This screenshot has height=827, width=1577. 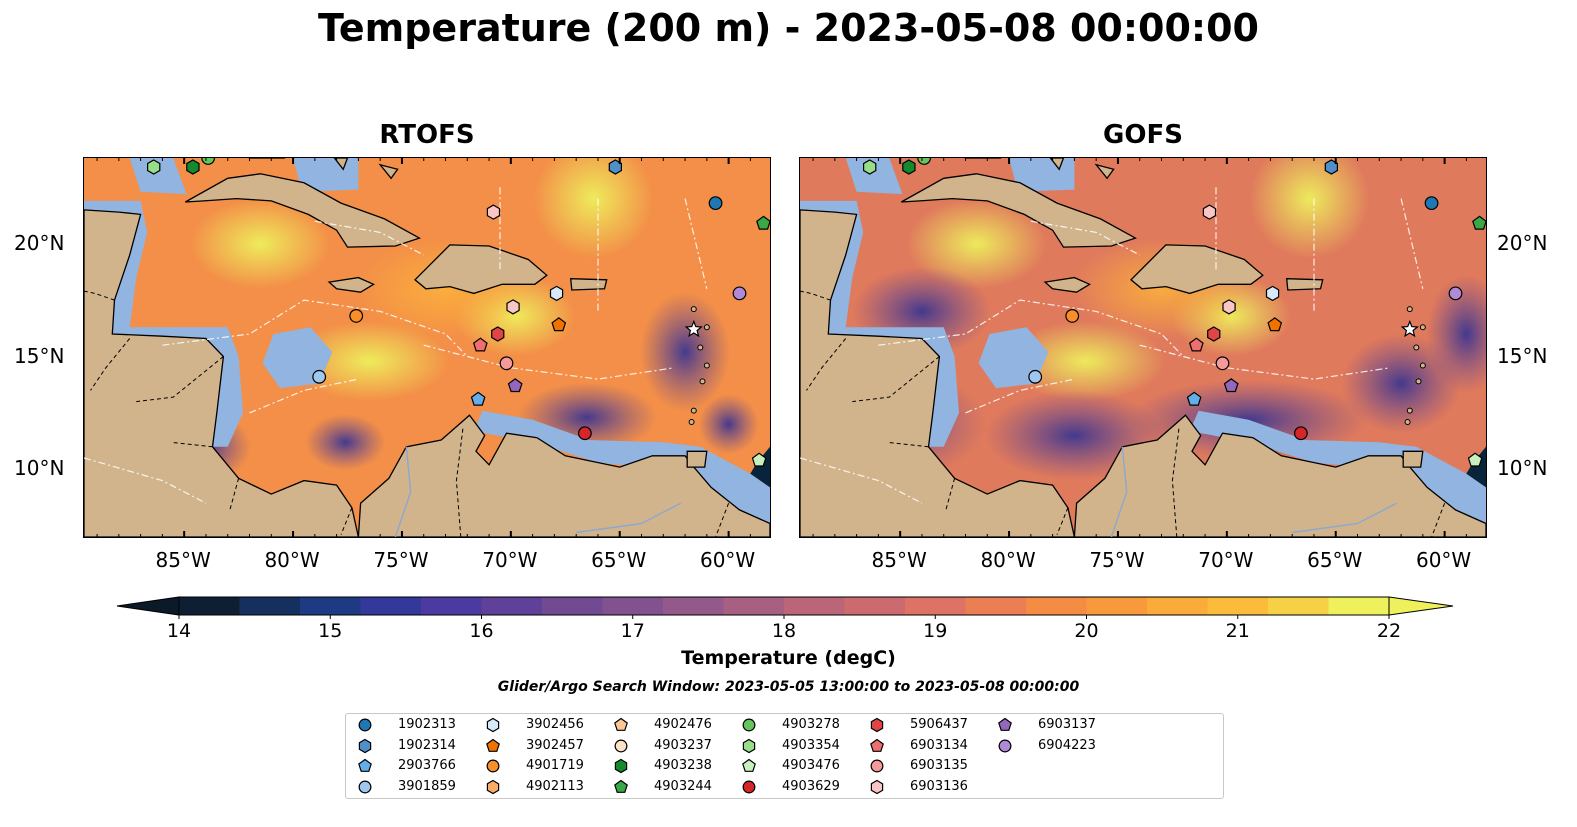 What do you see at coordinates (683, 724) in the screenshot?
I see `legend-label: 4902476` at bounding box center [683, 724].